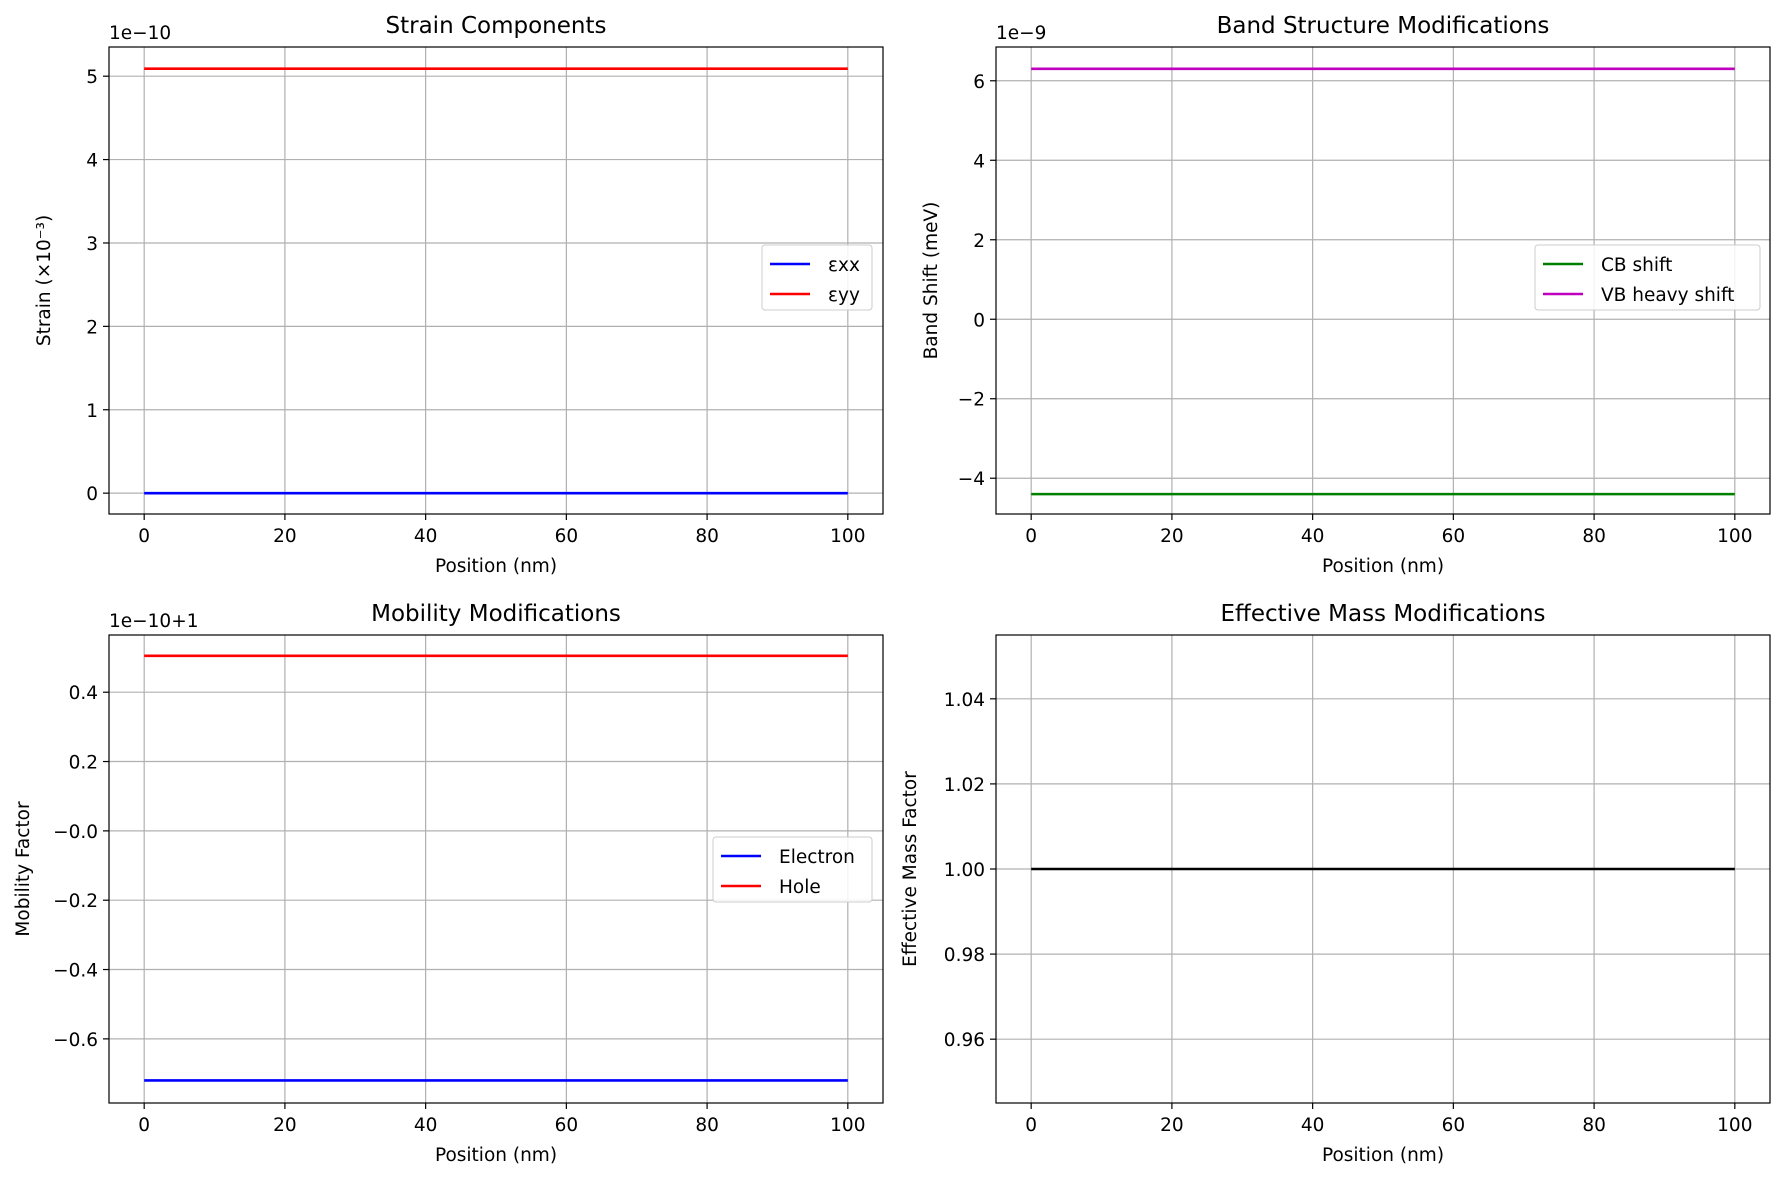  I want to click on y-axis-label: Strain (×10⁻³), so click(44, 280).